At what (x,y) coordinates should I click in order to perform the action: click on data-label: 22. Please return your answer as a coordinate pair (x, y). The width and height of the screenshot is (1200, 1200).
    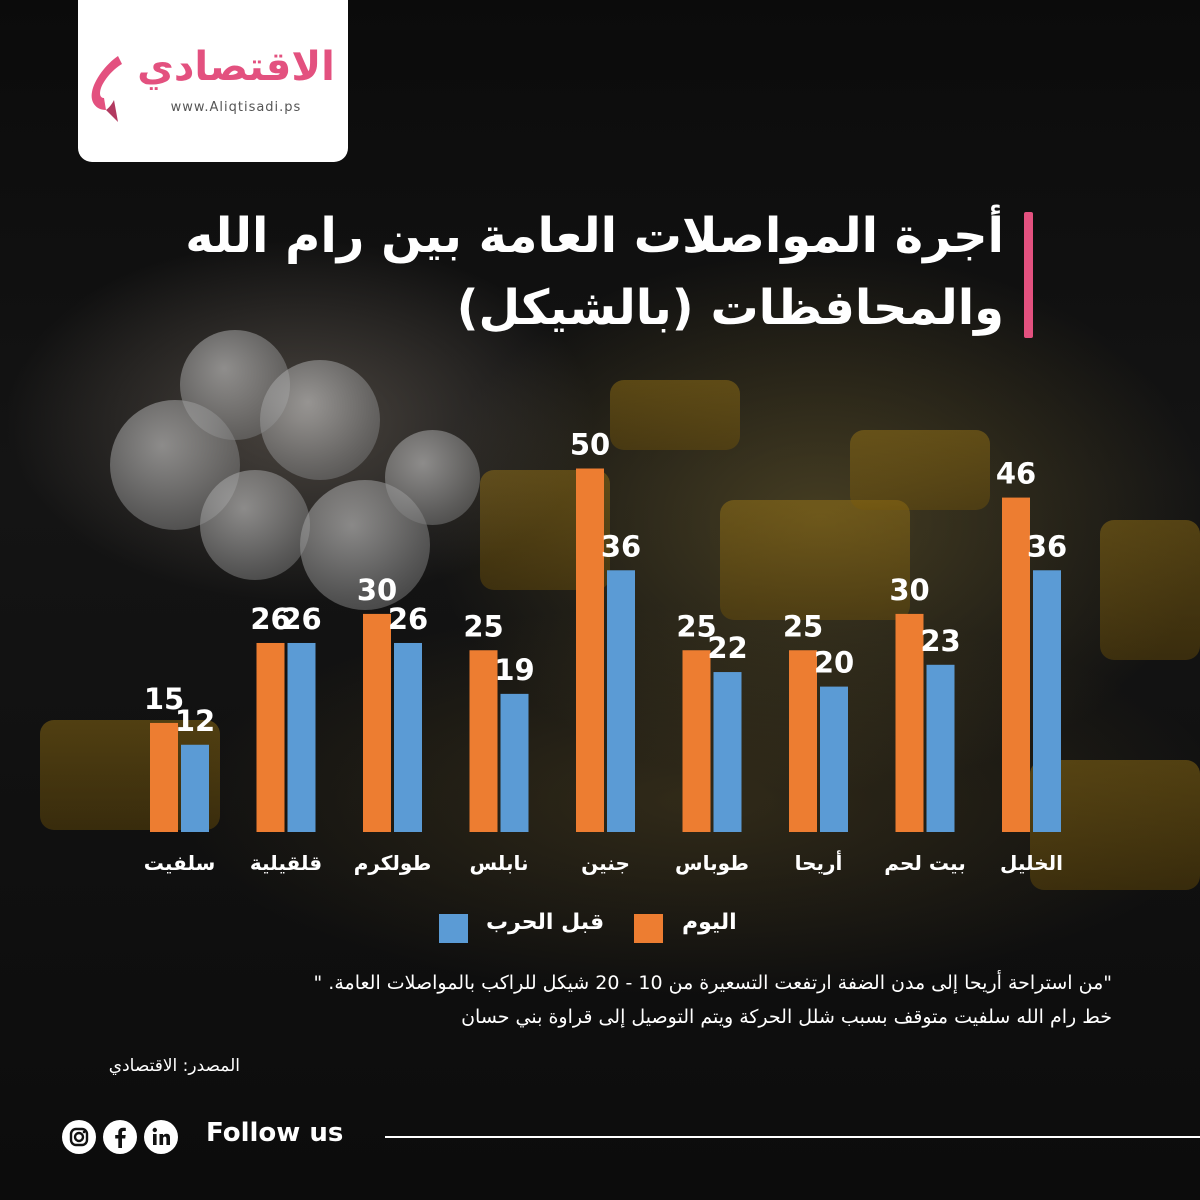
    Looking at the image, I should click on (727, 648).